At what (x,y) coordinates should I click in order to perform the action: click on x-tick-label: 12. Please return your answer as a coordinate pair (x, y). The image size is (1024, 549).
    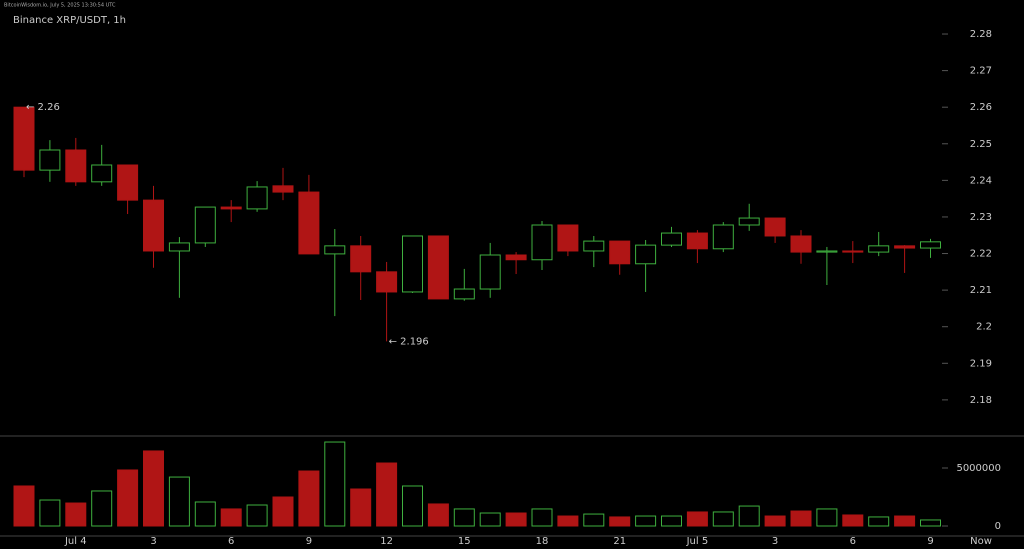
    Looking at the image, I should click on (386, 541).